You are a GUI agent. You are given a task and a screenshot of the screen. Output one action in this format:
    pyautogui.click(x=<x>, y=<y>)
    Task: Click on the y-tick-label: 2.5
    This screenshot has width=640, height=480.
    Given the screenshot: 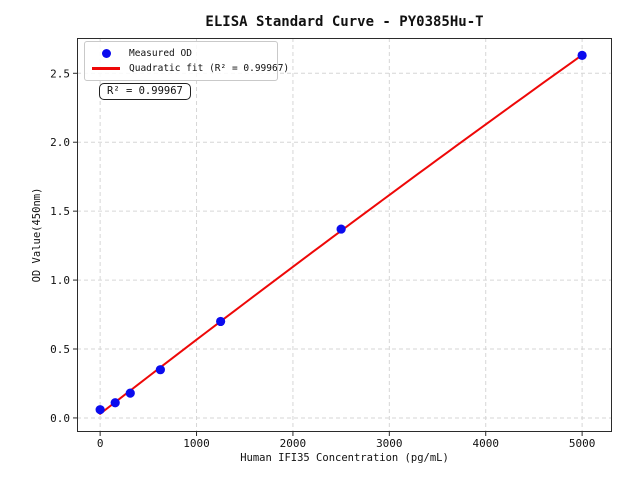 What is the action you would take?
    pyautogui.click(x=60, y=73)
    